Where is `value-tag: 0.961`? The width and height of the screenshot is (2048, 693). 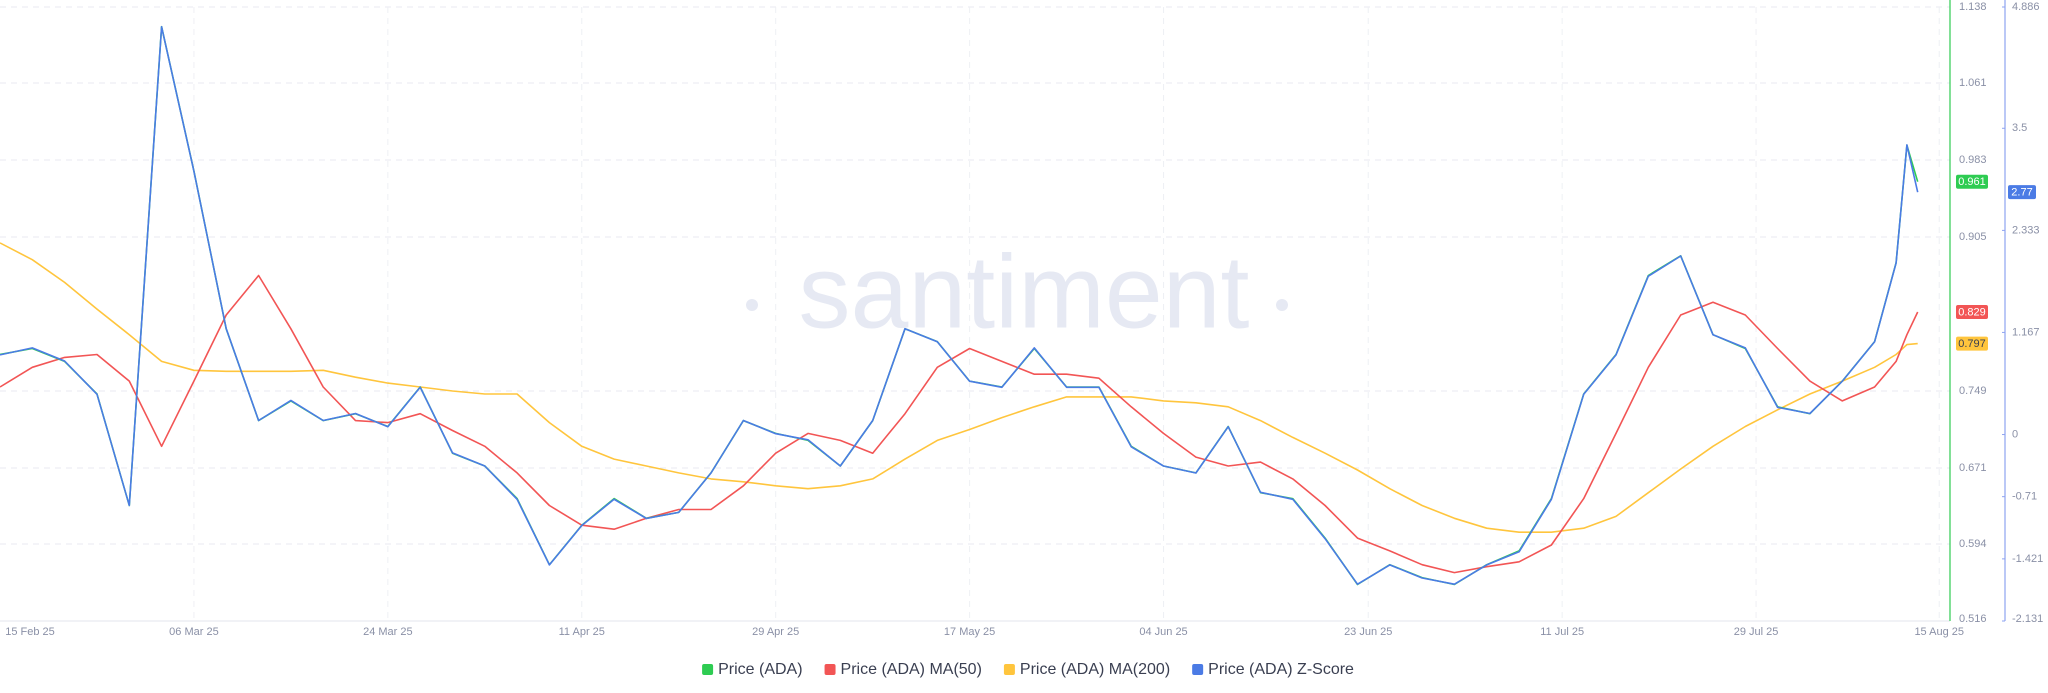
value-tag: 0.961 is located at coordinates (1972, 181).